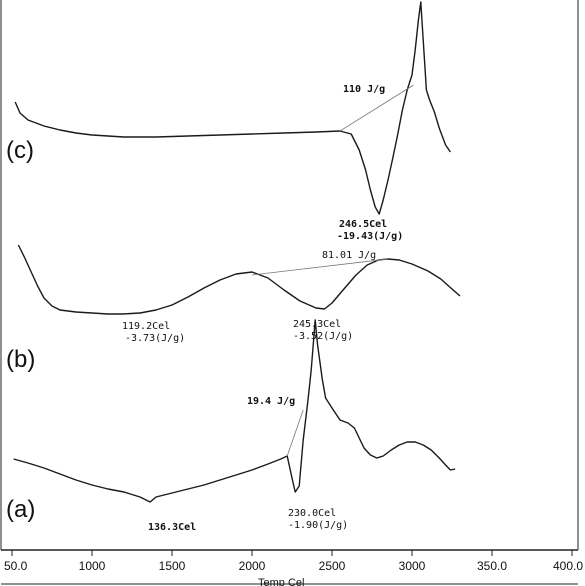  What do you see at coordinates (293, 561) in the screenshot?
I see `x-ticks: 50.0 1000 1500 2000 2500 3000 350.0 400.0` at bounding box center [293, 561].